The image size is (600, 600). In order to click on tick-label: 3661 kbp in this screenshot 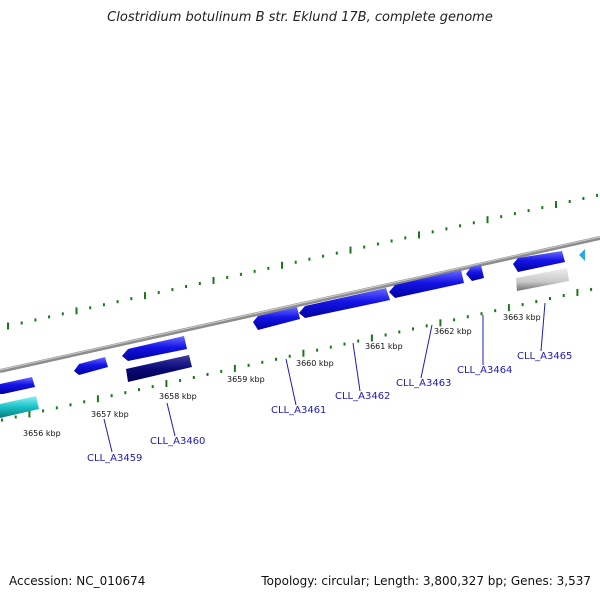, I will do `click(384, 346)`.